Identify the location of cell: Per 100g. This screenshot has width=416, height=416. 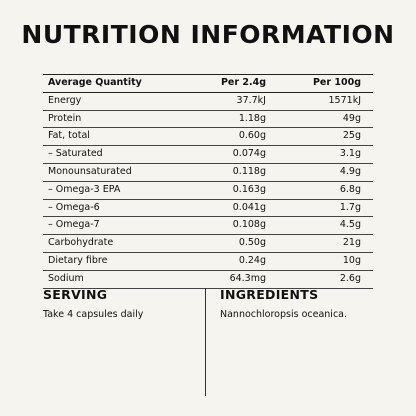
(336, 82).